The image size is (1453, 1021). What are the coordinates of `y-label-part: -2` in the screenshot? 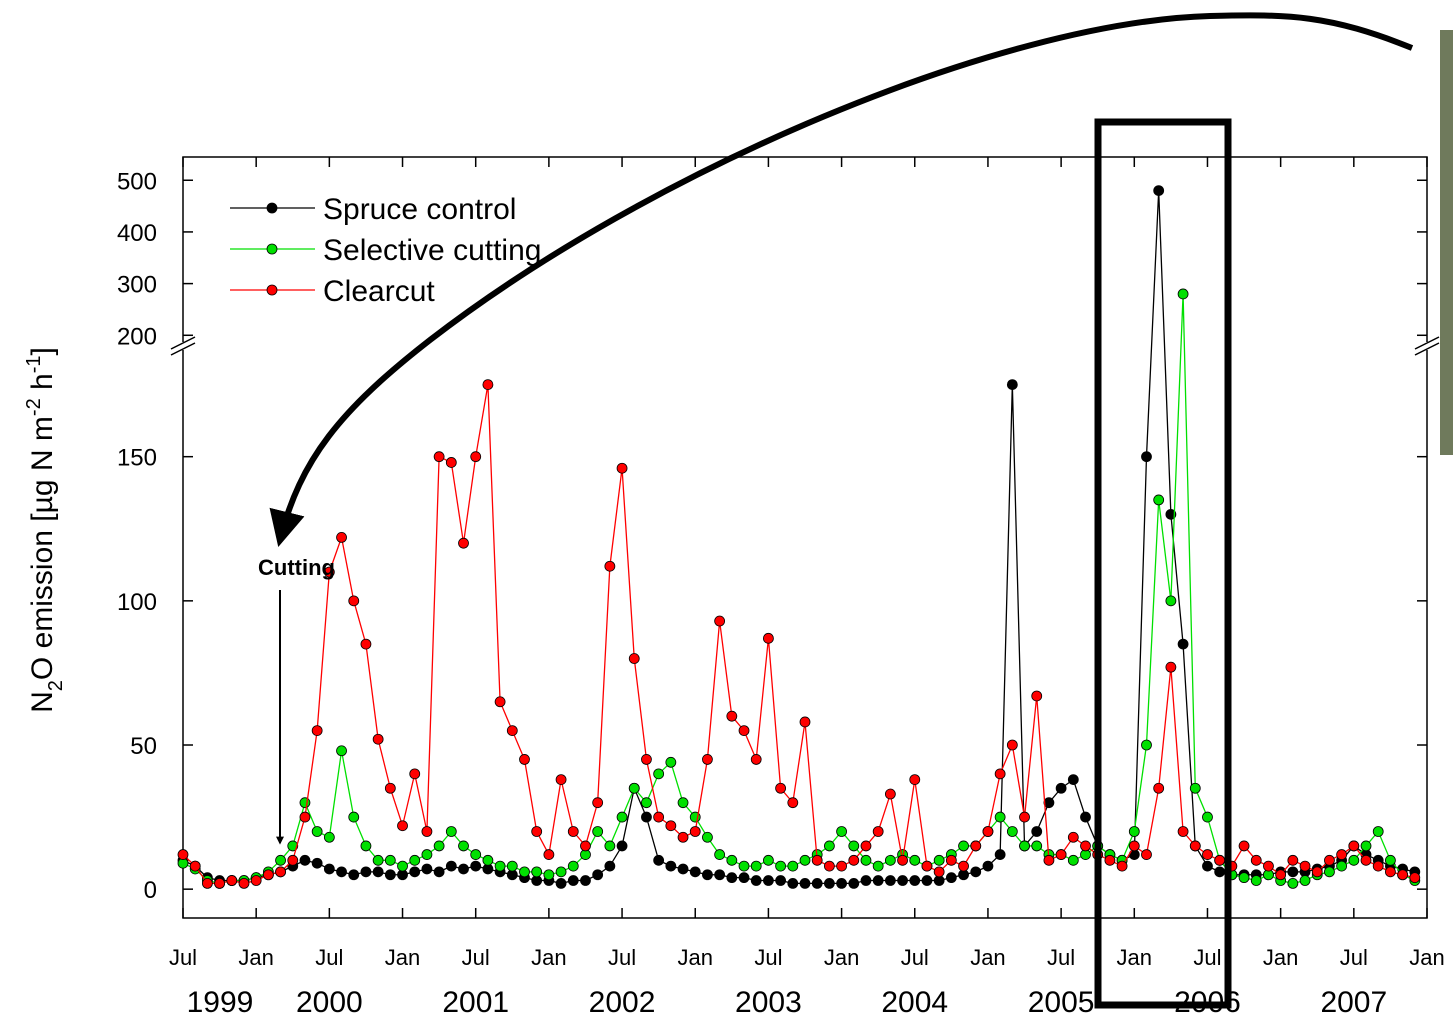 It's located at (34, 407).